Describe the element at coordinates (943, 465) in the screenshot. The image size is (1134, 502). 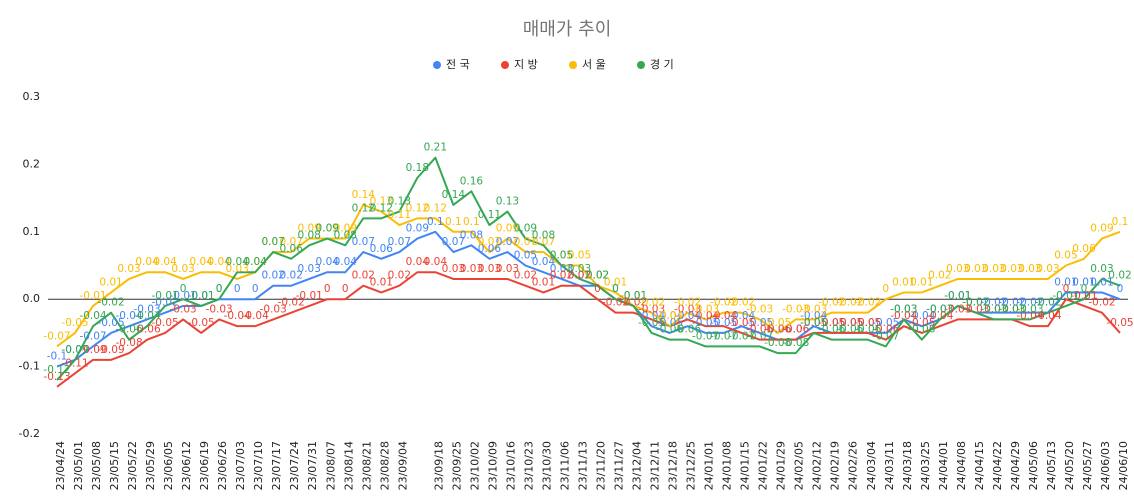
I see `x-tick-label: 24/04/01` at that location.